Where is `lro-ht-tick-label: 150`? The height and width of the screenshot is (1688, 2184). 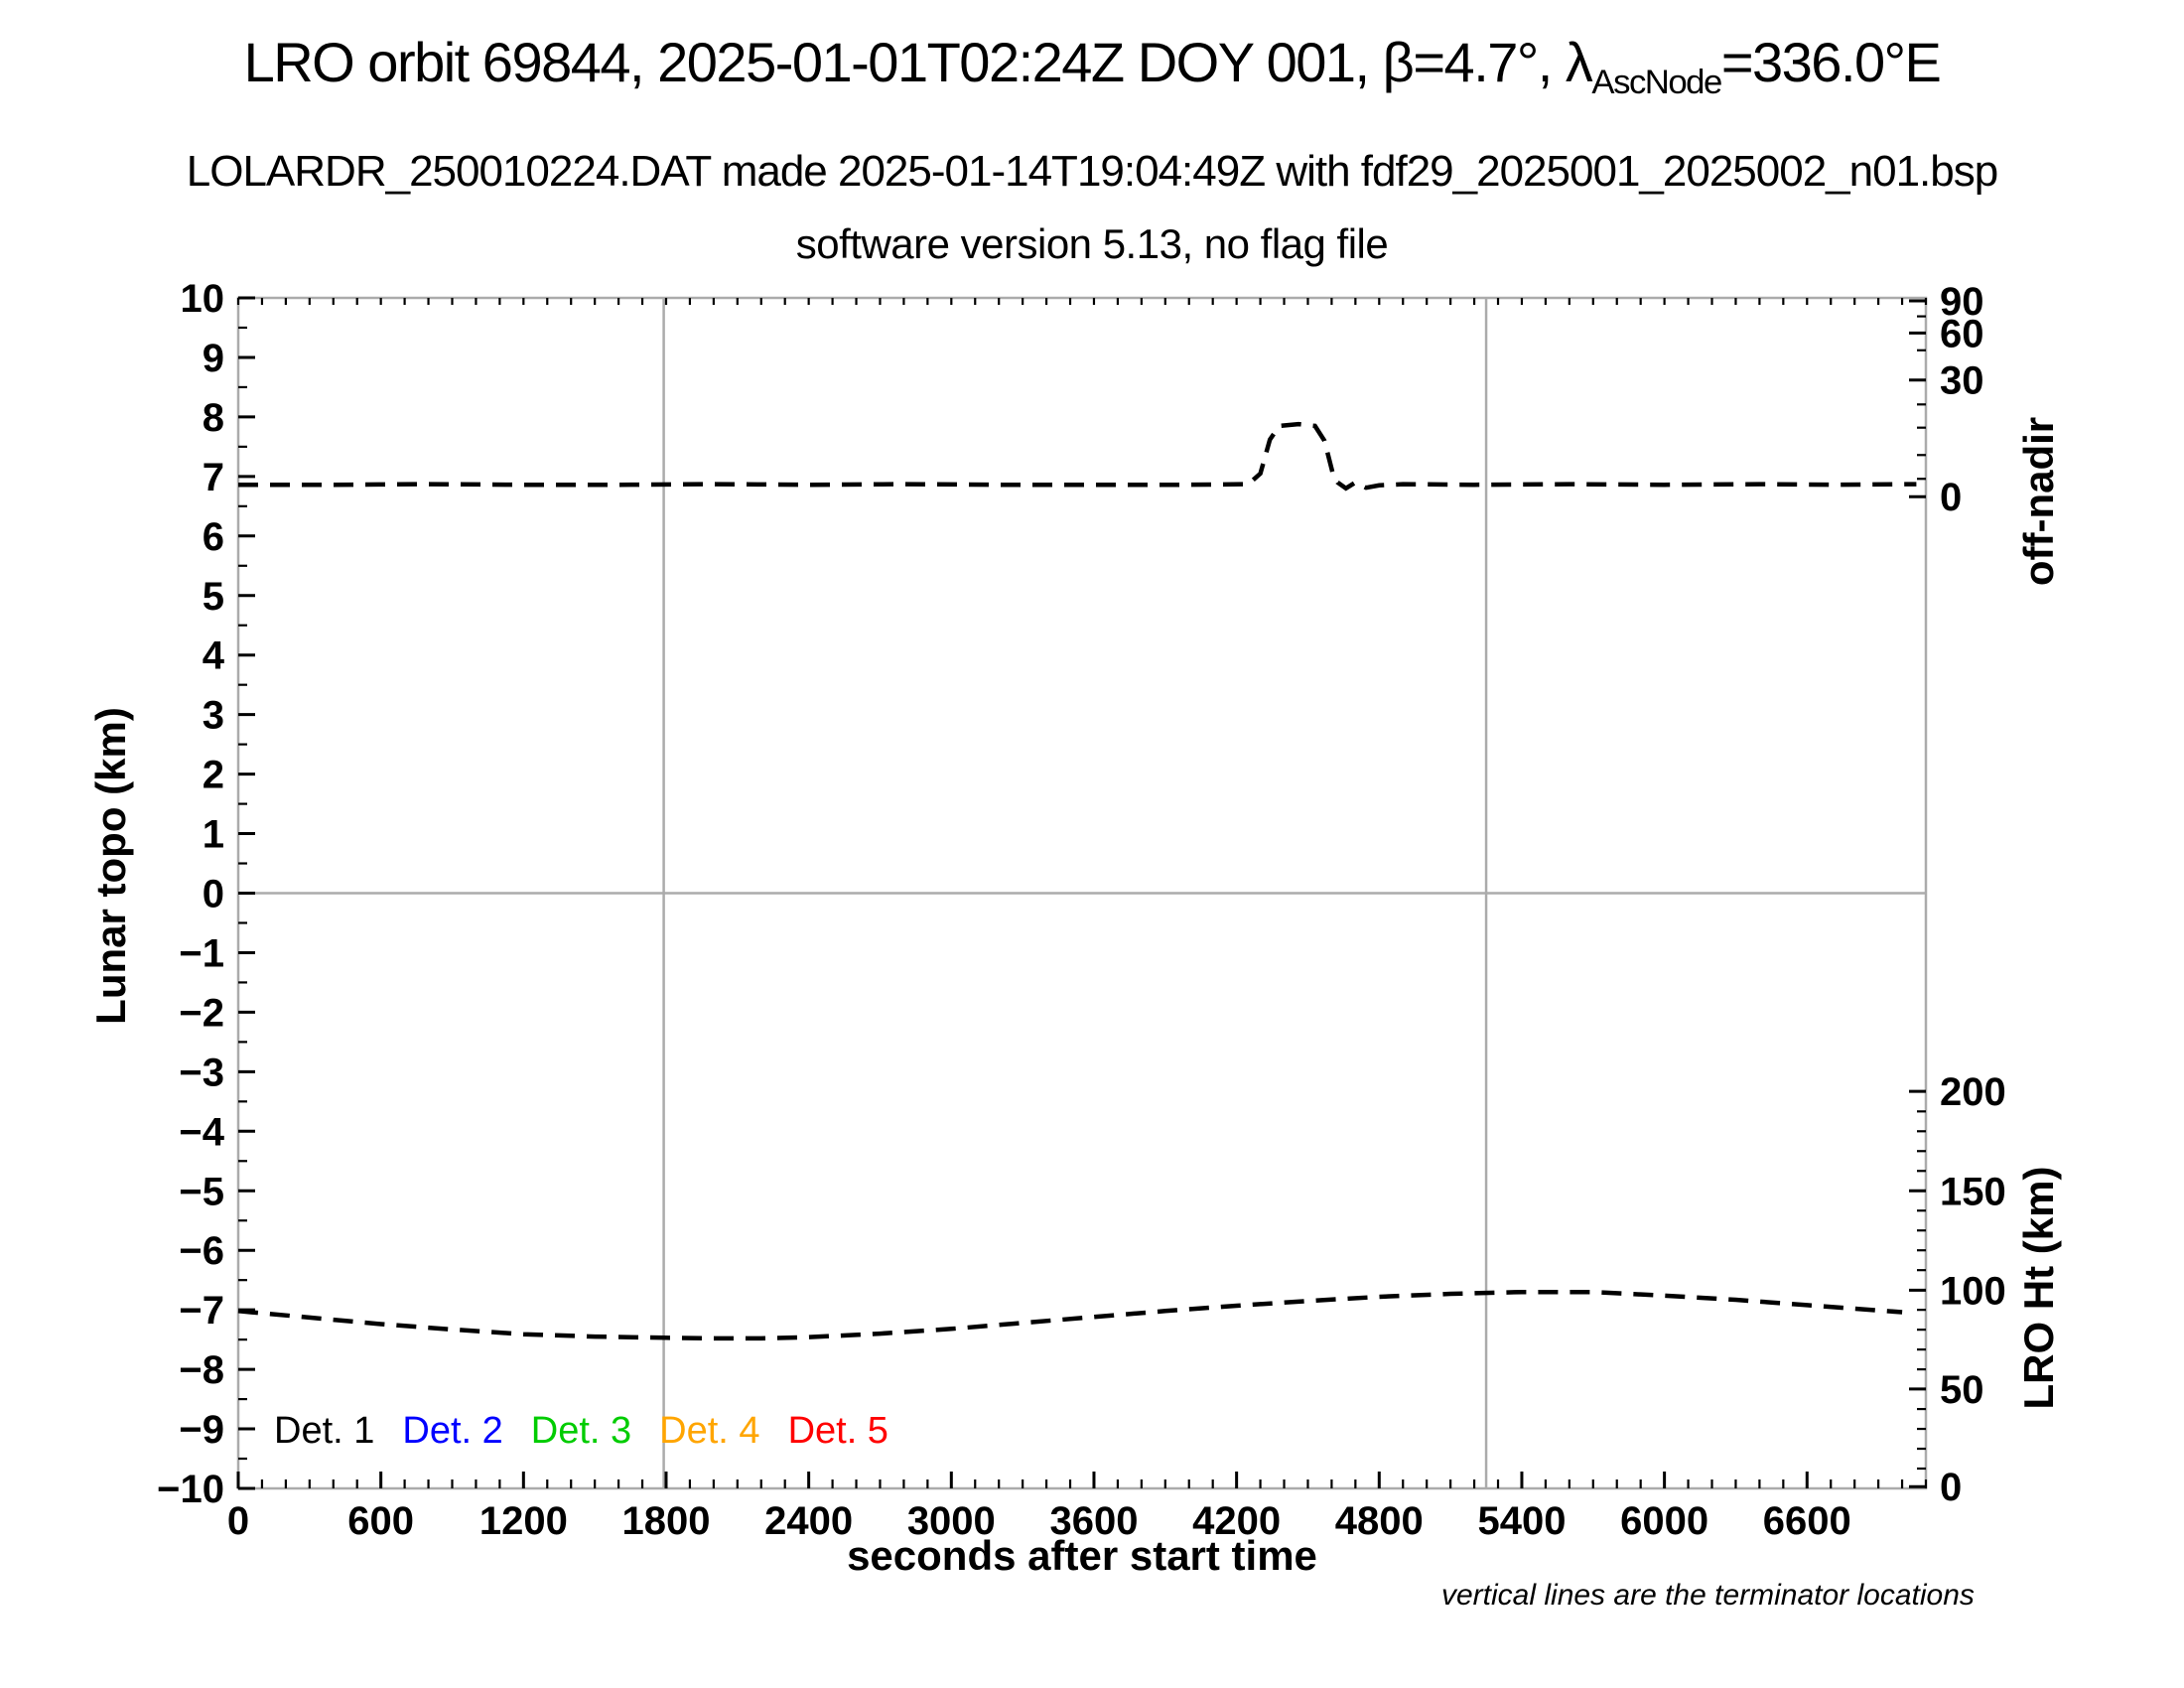 lro-ht-tick-label: 150 is located at coordinates (1973, 1191).